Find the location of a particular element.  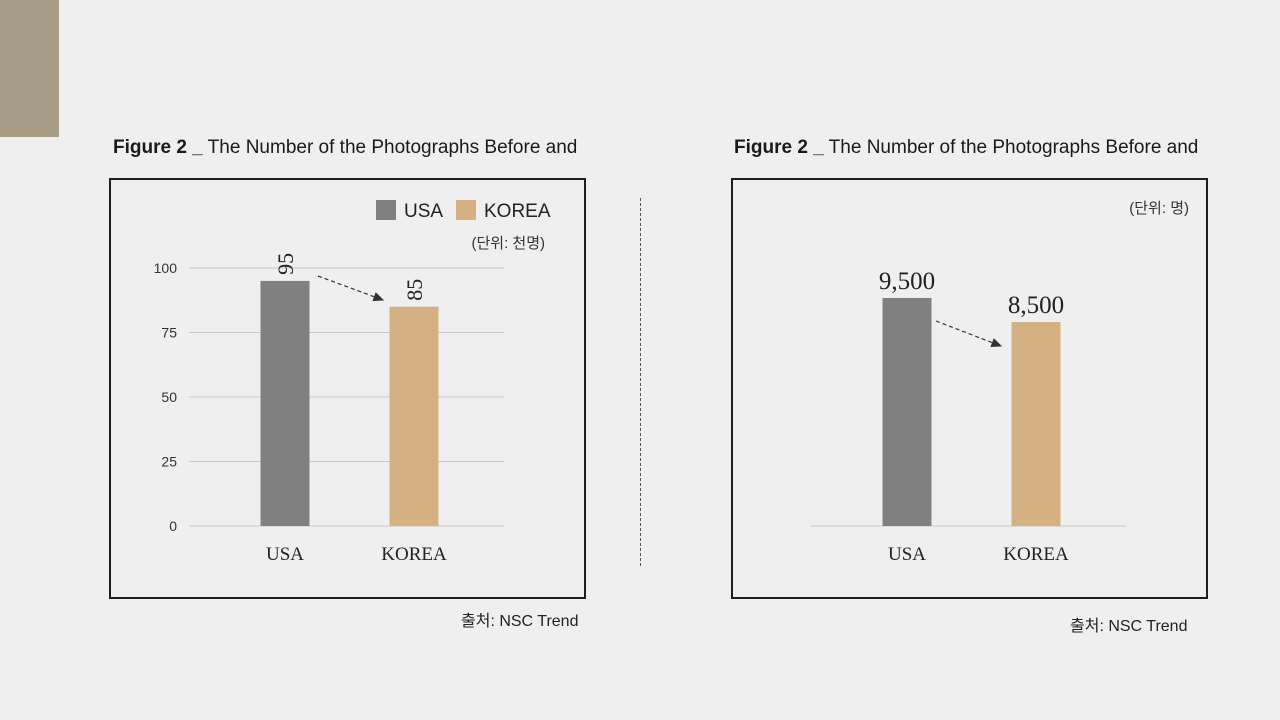

source-label-2: 출처: NSC Trend is located at coordinates (1129, 626).